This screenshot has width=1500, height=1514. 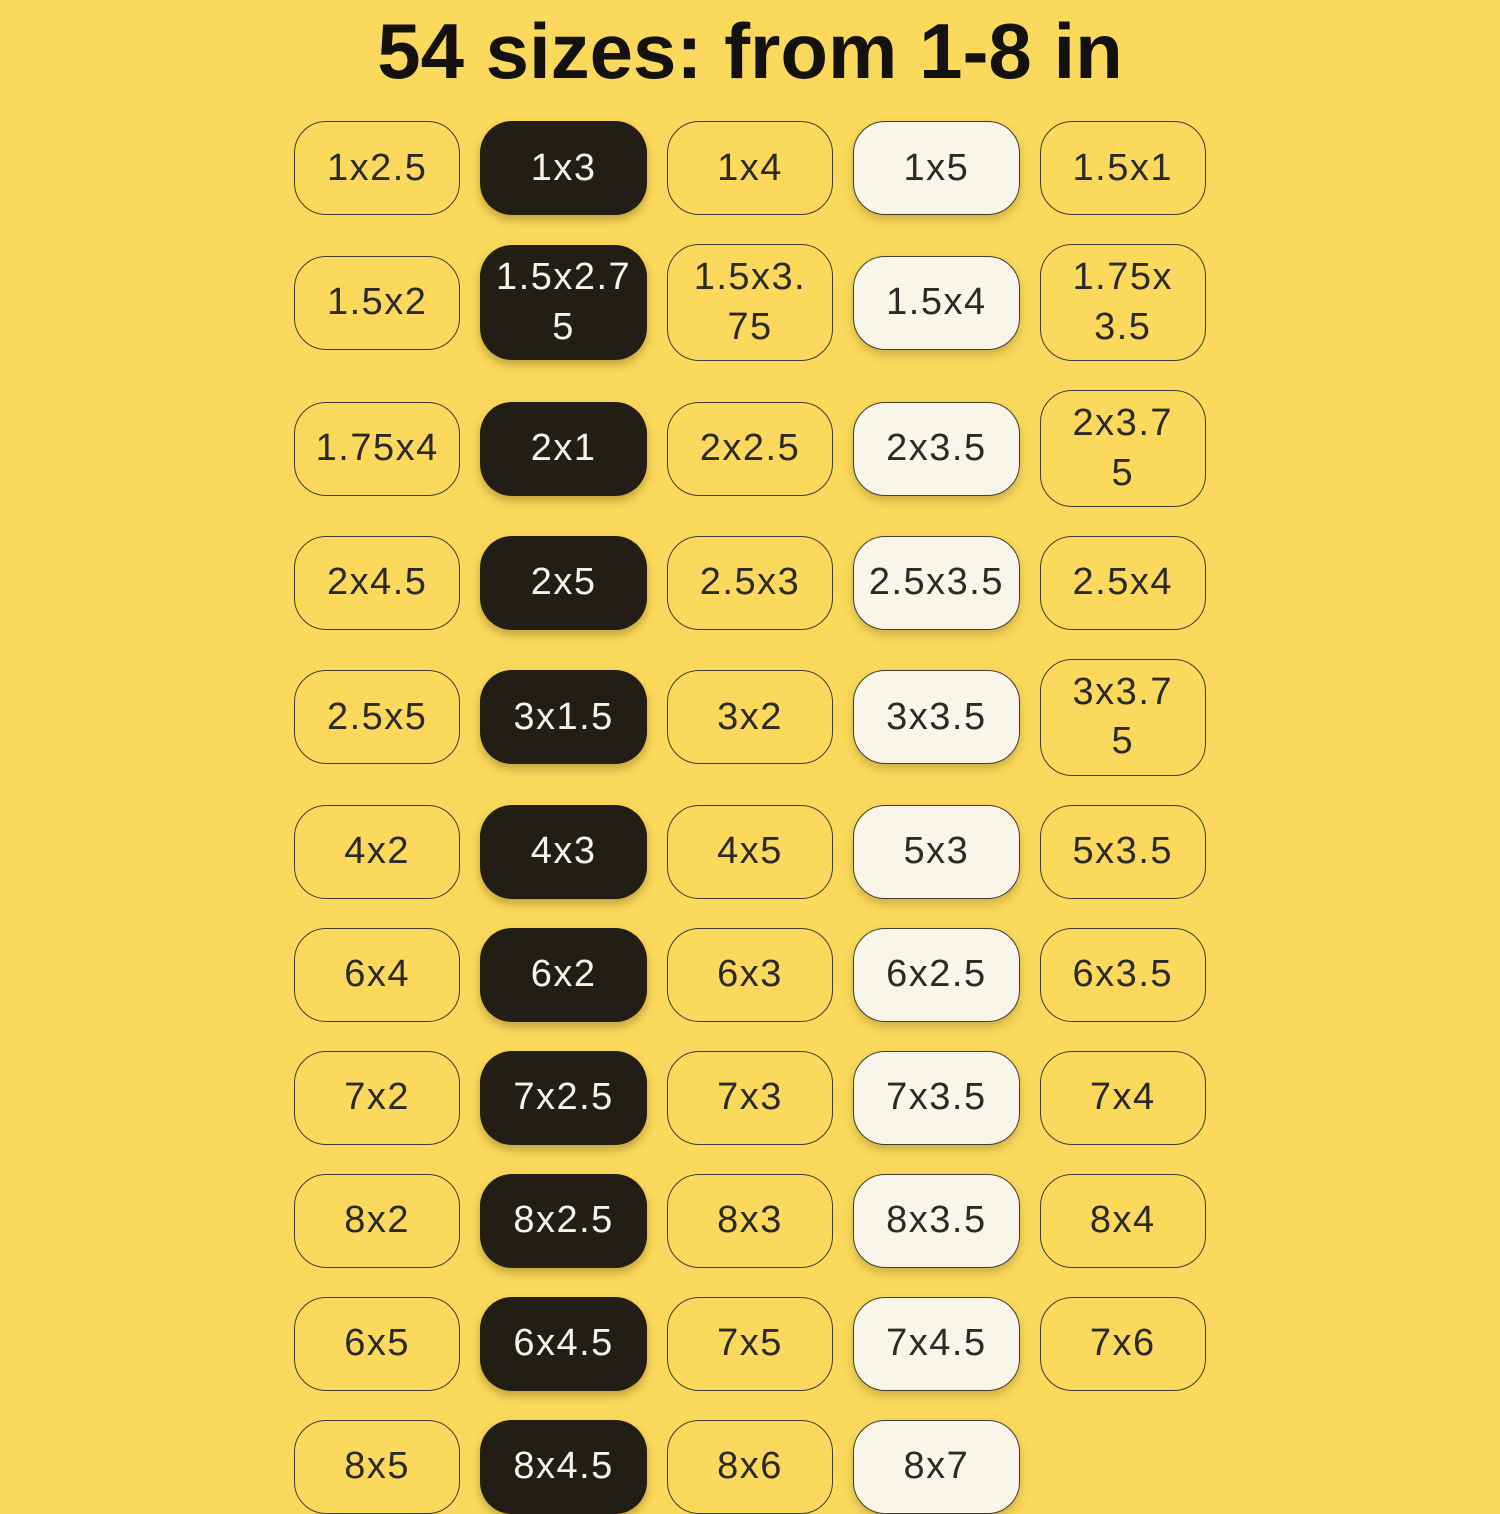 What do you see at coordinates (750, 168) in the screenshot?
I see `size-pill: 1x4` at bounding box center [750, 168].